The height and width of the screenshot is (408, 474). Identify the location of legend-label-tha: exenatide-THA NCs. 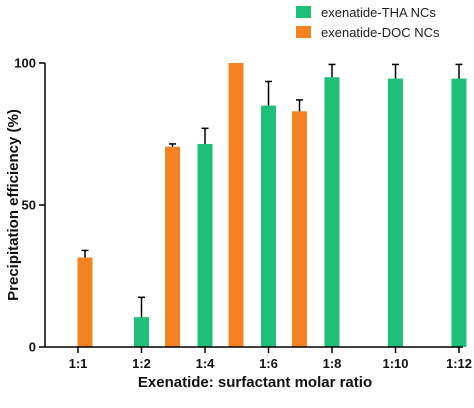
(378, 12).